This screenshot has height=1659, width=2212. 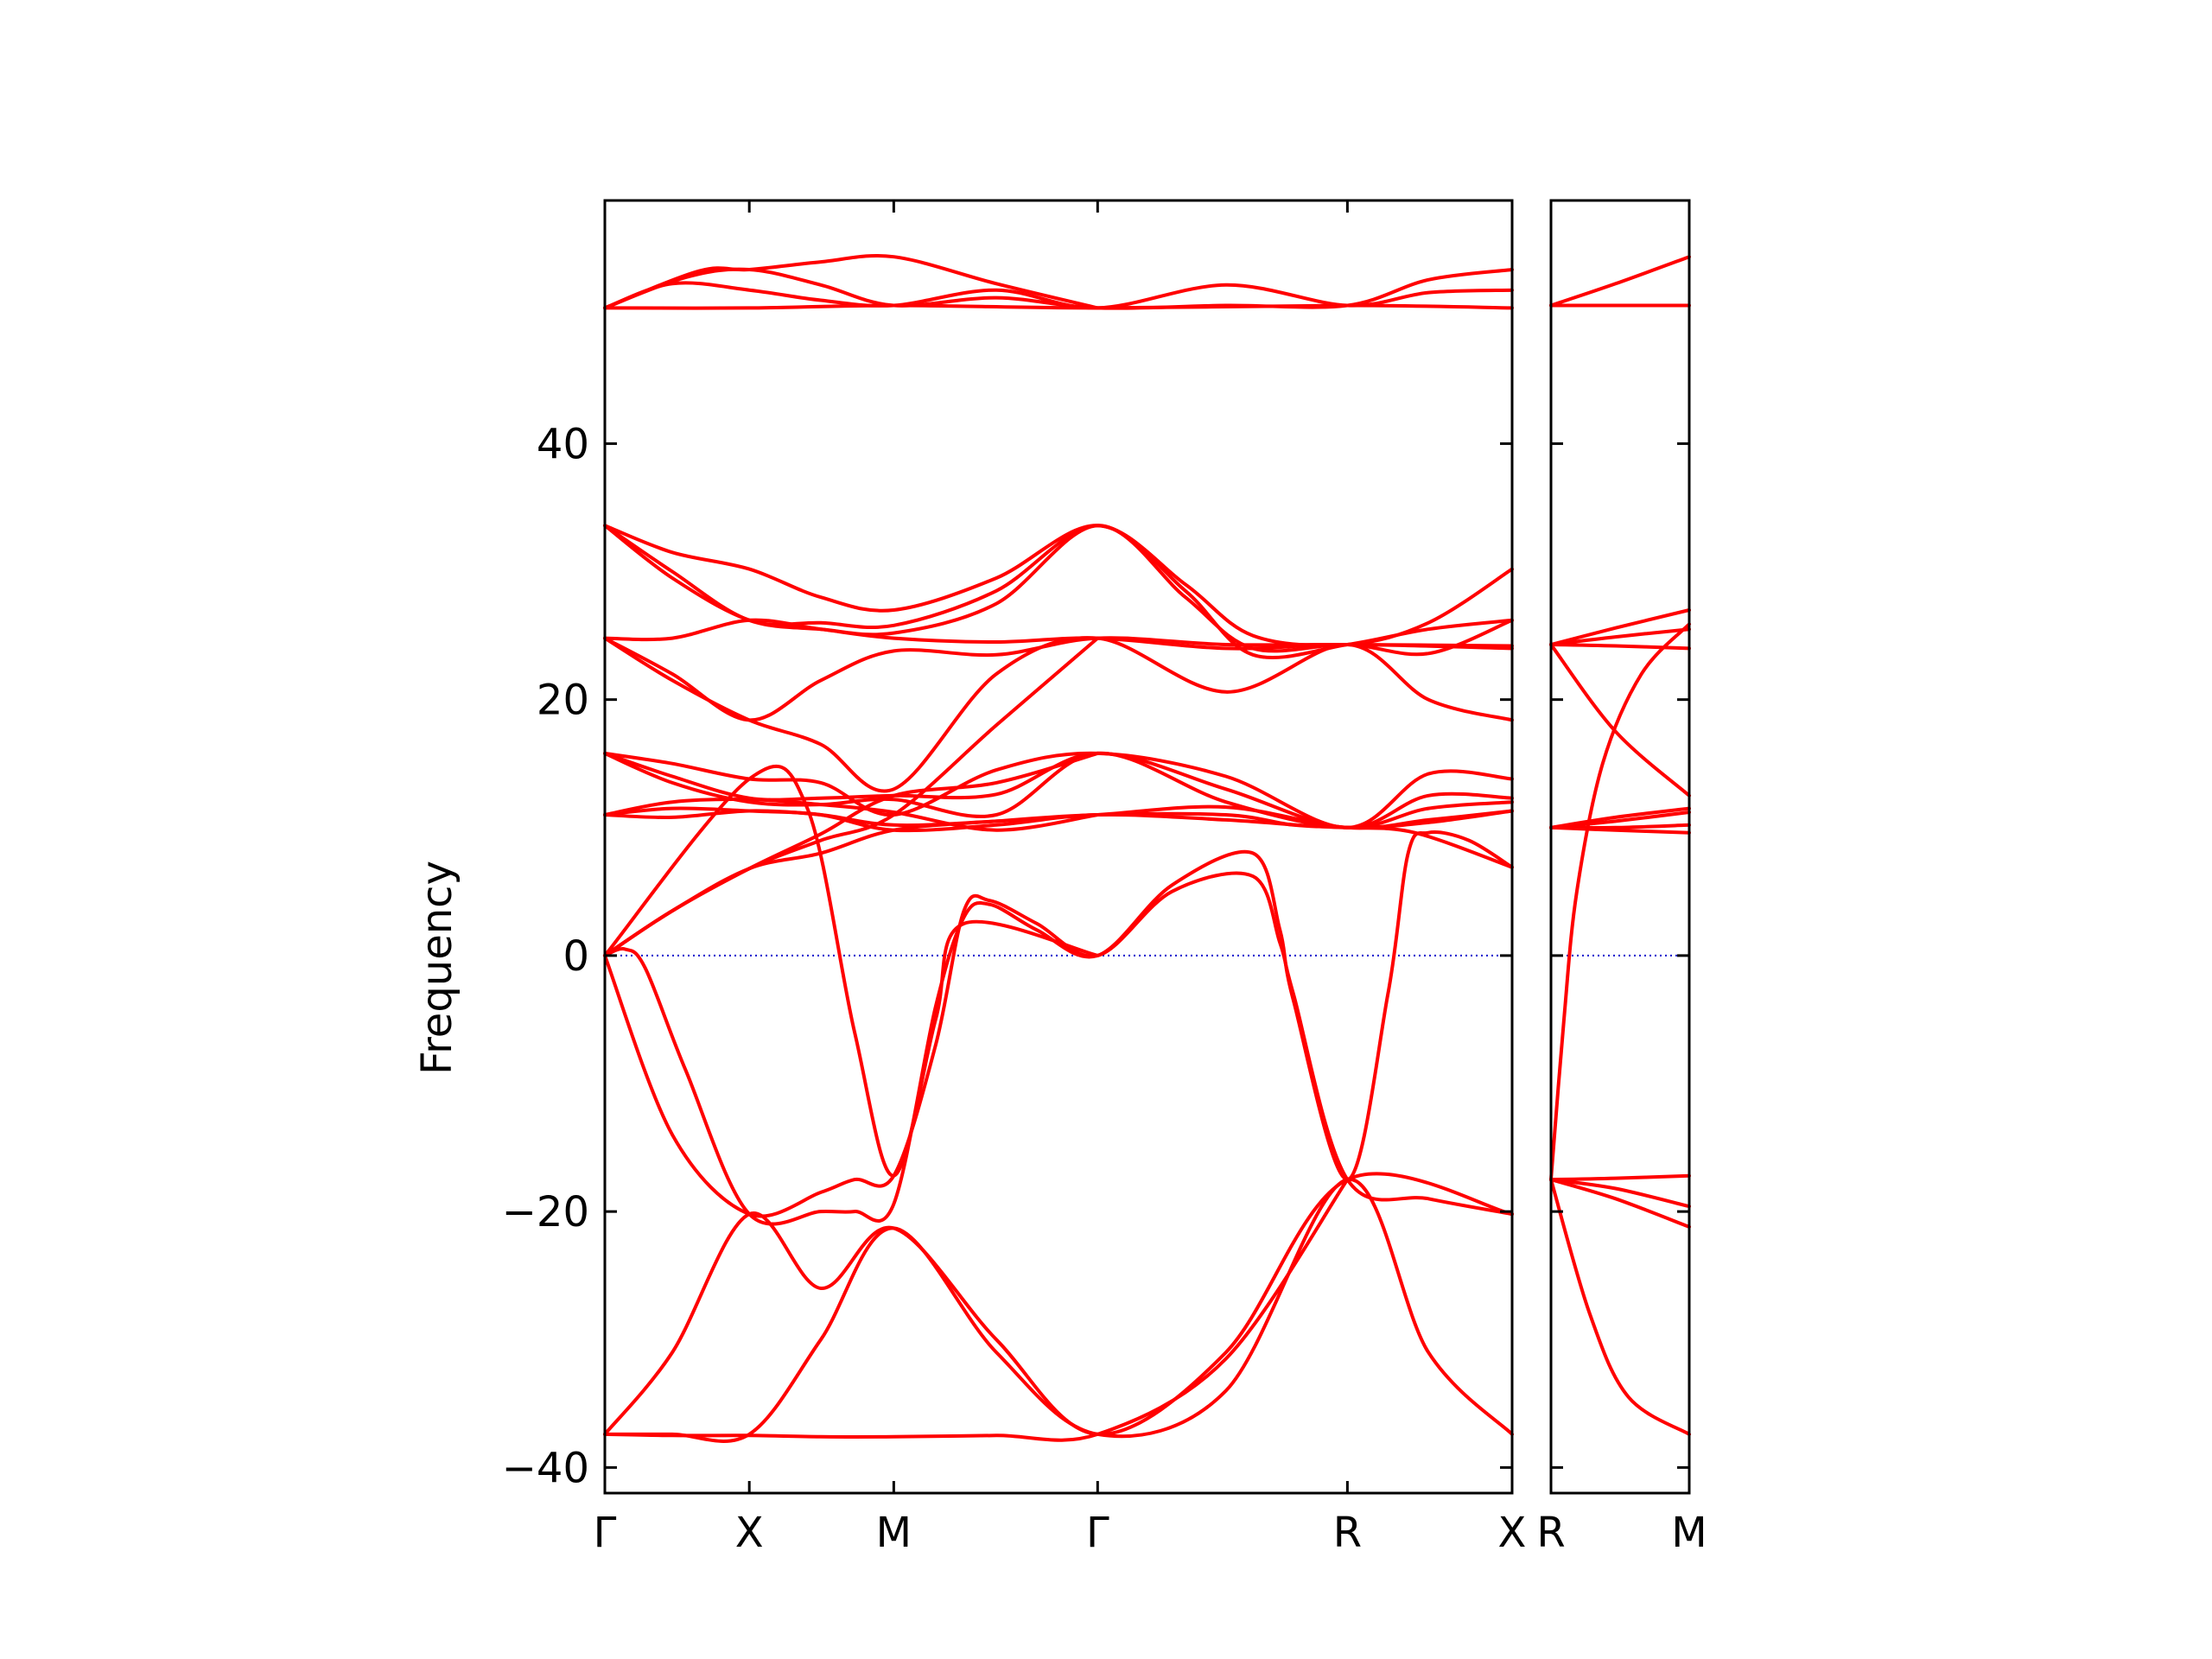 I want to click on y-tick-label: 40, so click(x=563, y=444).